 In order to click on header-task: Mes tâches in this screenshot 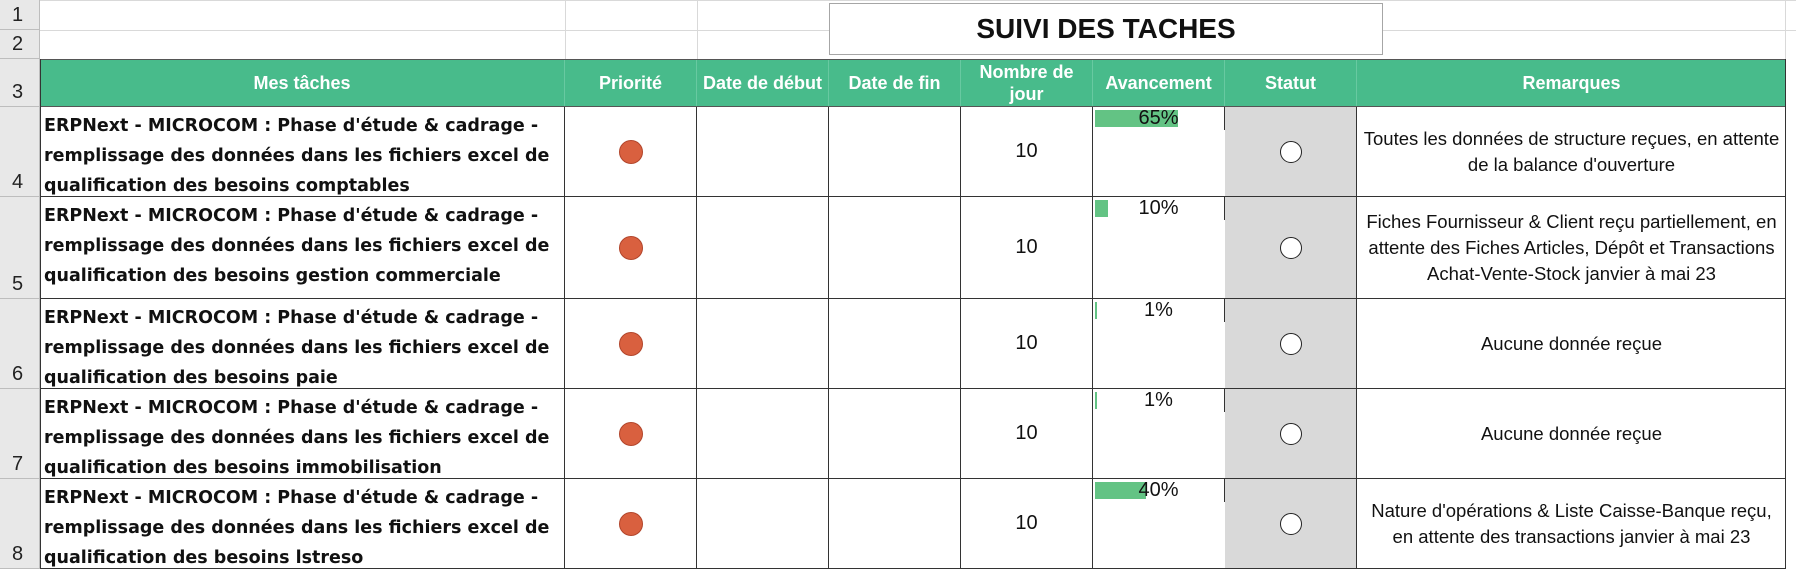, I will do `click(302, 83)`.